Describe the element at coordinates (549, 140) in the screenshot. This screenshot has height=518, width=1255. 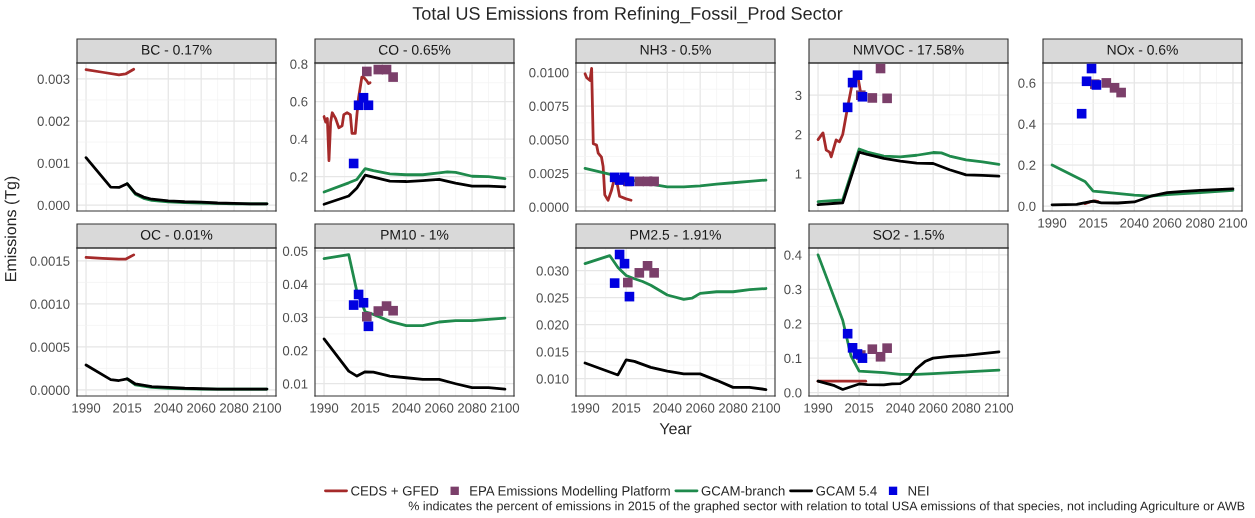
I see `y-tick-label: 0.0050` at that location.